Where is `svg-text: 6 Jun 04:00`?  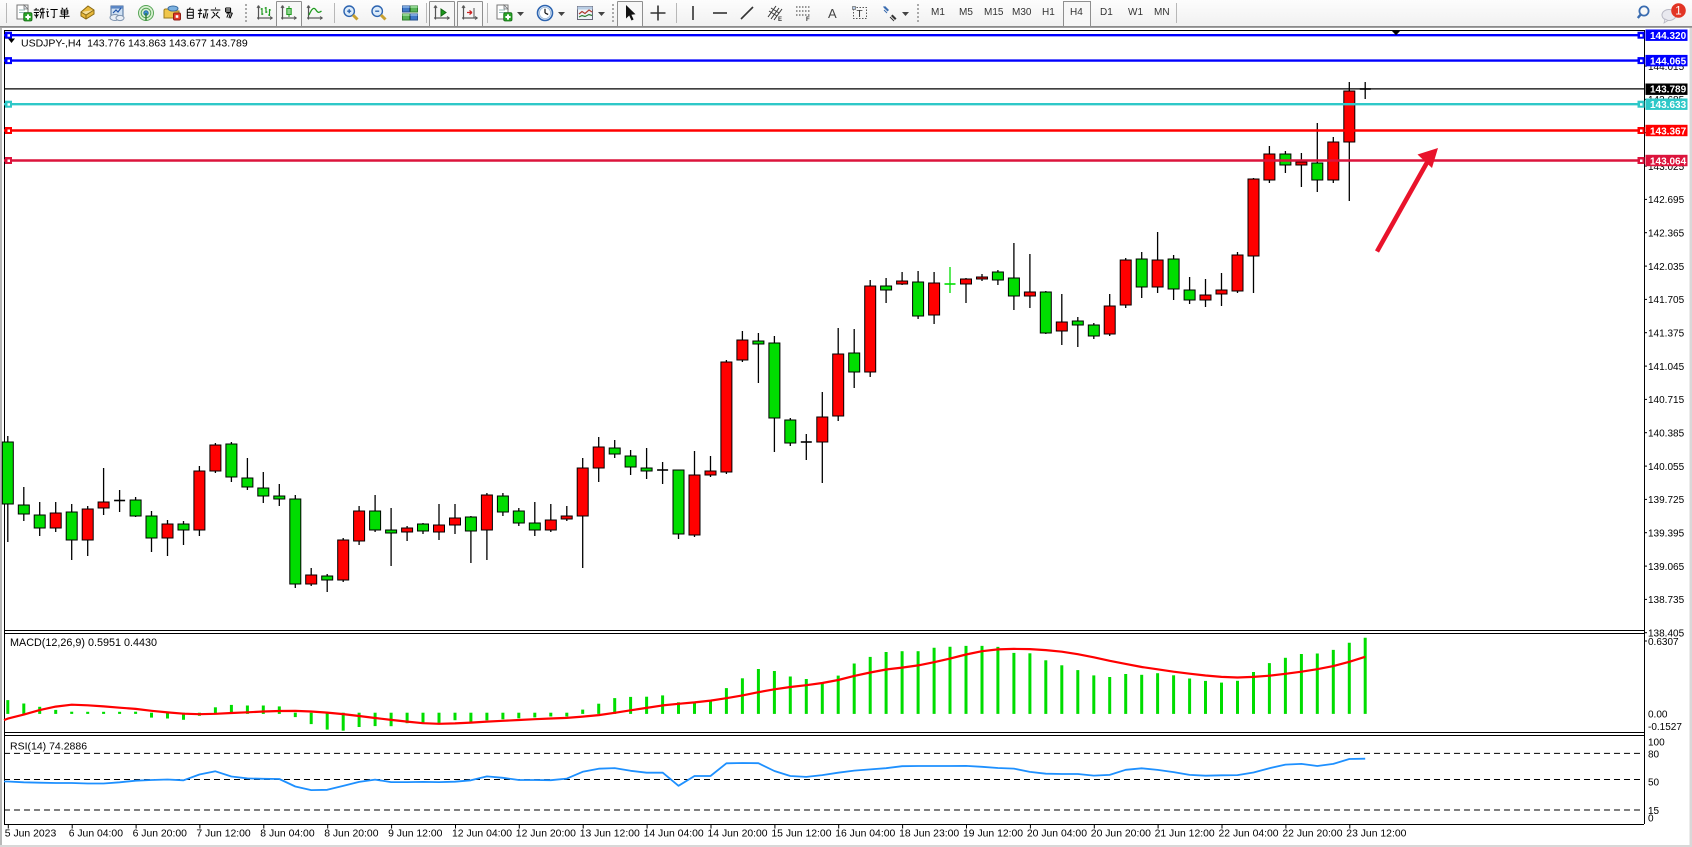
svg-text: 6 Jun 04:00 is located at coordinates (96, 834).